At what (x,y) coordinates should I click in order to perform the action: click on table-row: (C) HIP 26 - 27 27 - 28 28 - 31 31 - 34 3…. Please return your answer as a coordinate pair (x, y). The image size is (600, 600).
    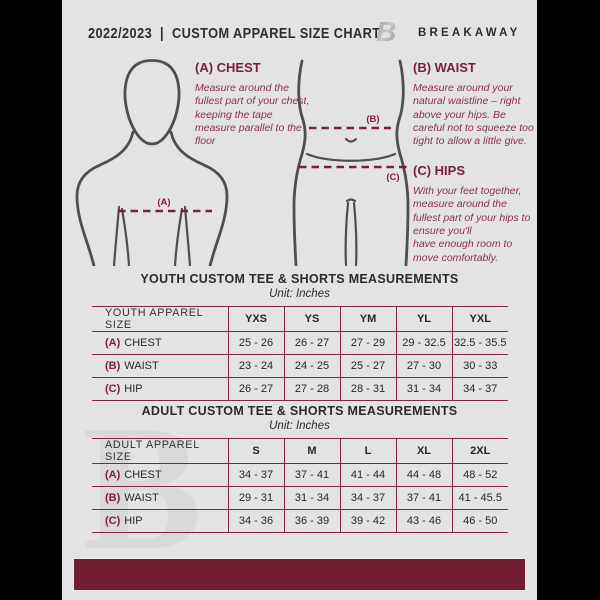
    Looking at the image, I should click on (300, 389).